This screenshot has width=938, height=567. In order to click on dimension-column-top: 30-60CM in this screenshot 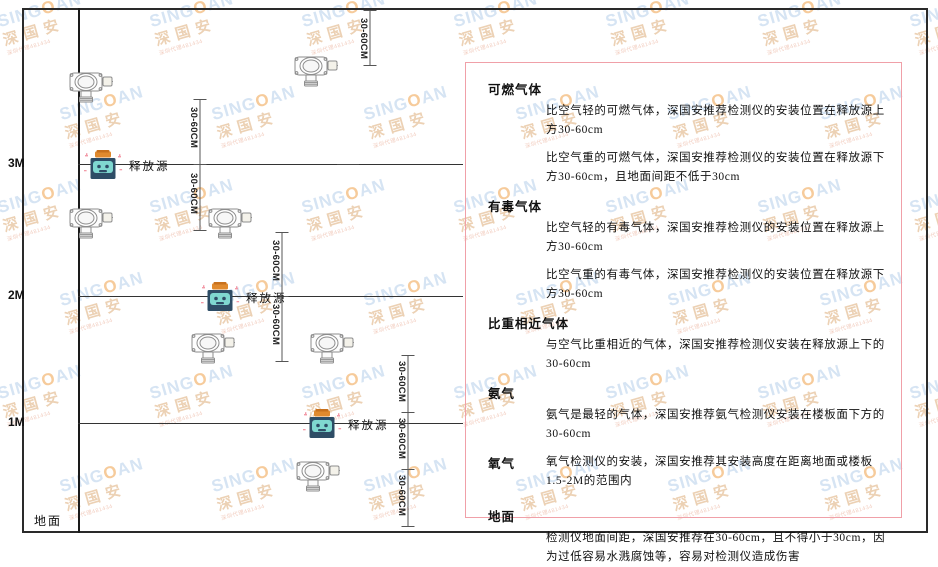, I will do `click(370, 38)`.